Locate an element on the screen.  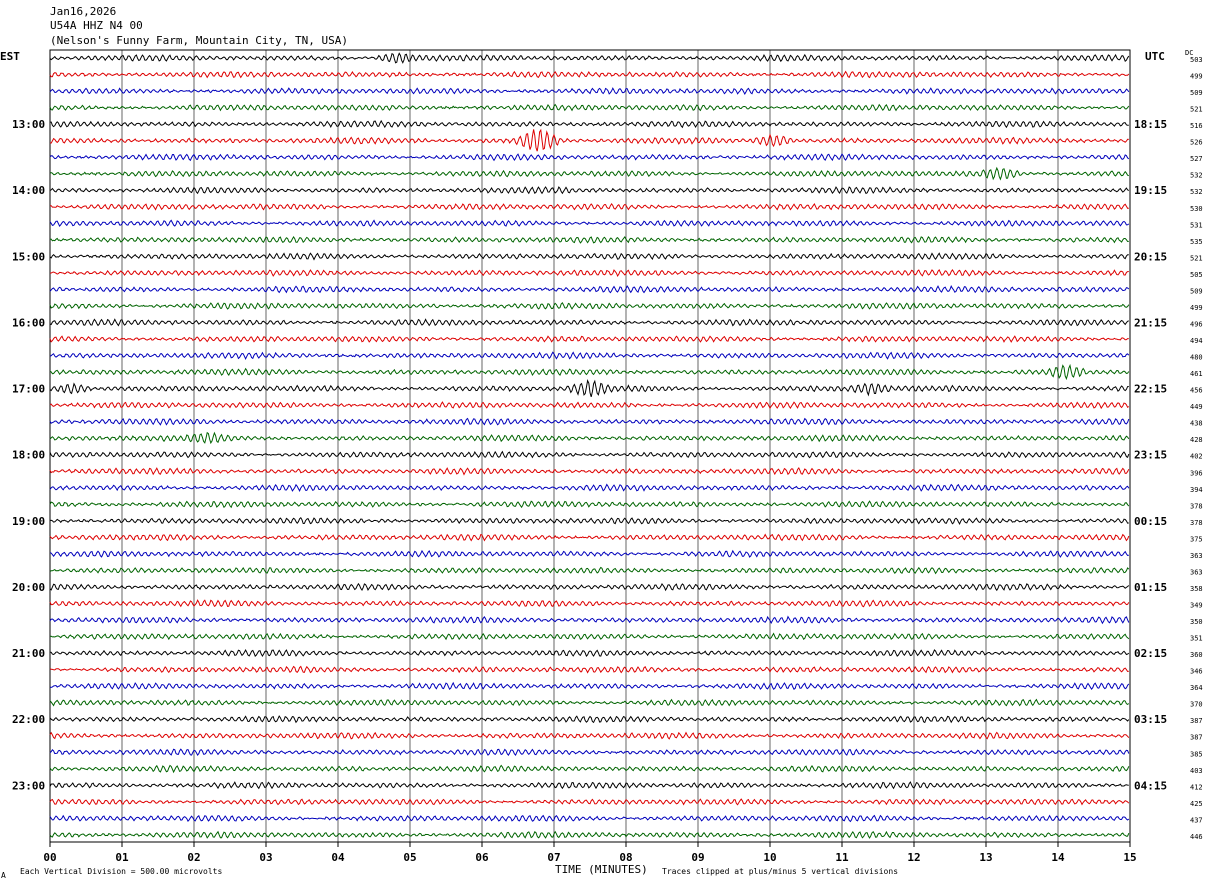
local-hour-label: 20:00 is located at coordinates (28, 587).